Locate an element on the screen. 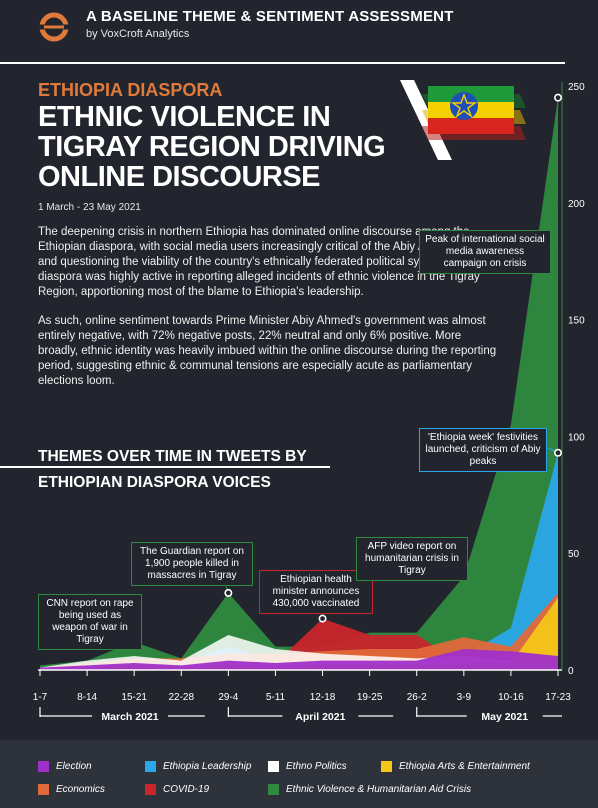 The height and width of the screenshot is (808, 598). y-tick-label: 250 is located at coordinates (576, 87).